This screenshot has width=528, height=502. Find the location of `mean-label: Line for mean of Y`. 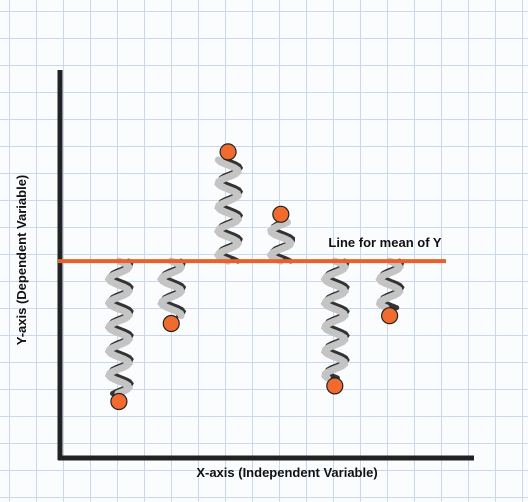

mean-label: Line for mean of Y is located at coordinates (384, 242).